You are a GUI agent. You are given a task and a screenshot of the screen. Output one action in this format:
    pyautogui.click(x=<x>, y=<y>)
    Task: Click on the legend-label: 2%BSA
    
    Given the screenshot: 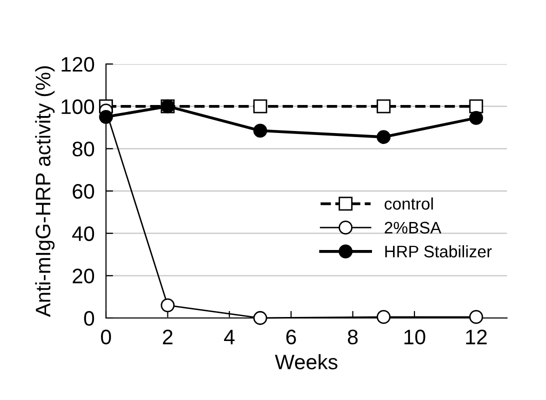 What is the action you would take?
    pyautogui.click(x=413, y=228)
    